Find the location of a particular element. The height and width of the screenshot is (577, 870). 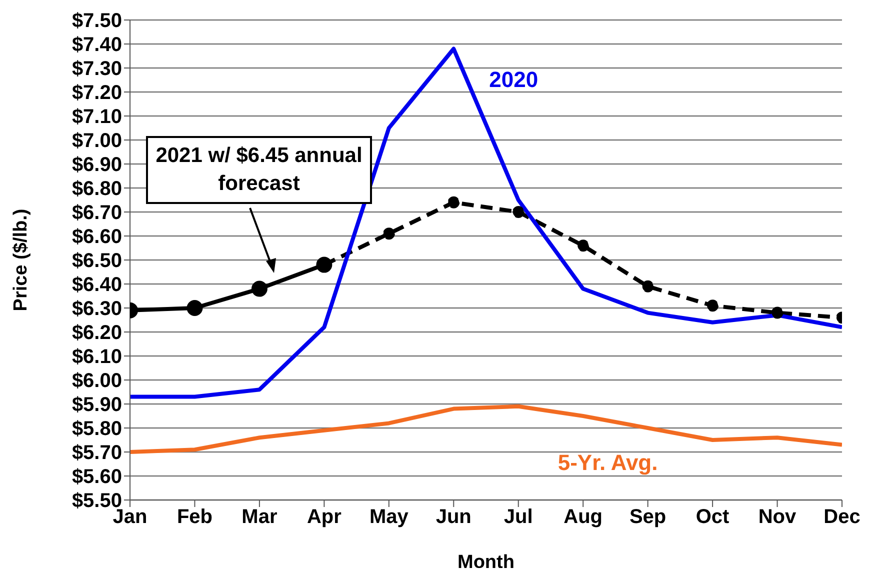

y-tick-label: $7.00 is located at coordinates (97, 141).